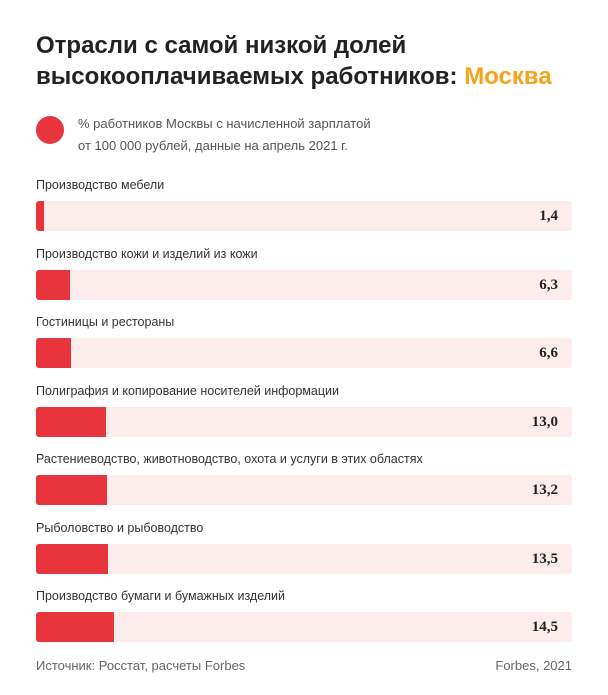 This screenshot has width=608, height=695. What do you see at coordinates (548, 353) in the screenshot?
I see `bar-value-label: 6,6` at bounding box center [548, 353].